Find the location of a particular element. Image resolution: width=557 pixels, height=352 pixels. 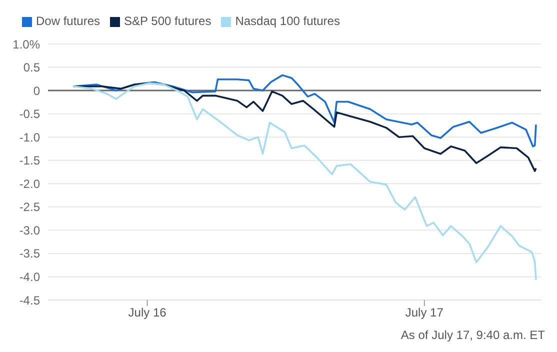

y-tick-label: 0.5 is located at coordinates (31, 67).